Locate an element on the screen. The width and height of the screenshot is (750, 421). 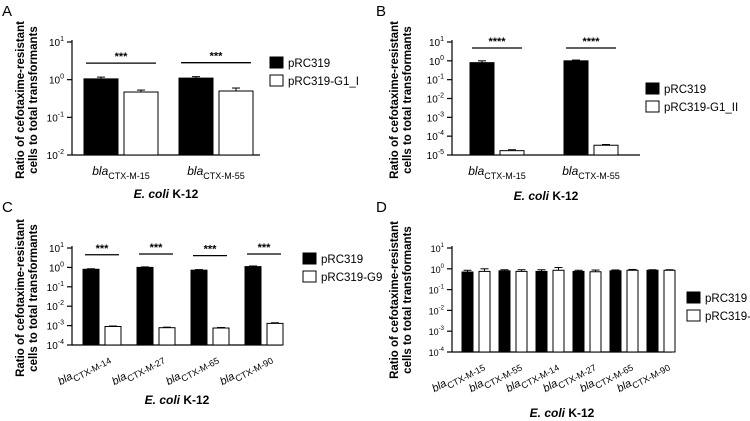
category-label: blaCTX-M-14 is located at coordinates (84, 371).